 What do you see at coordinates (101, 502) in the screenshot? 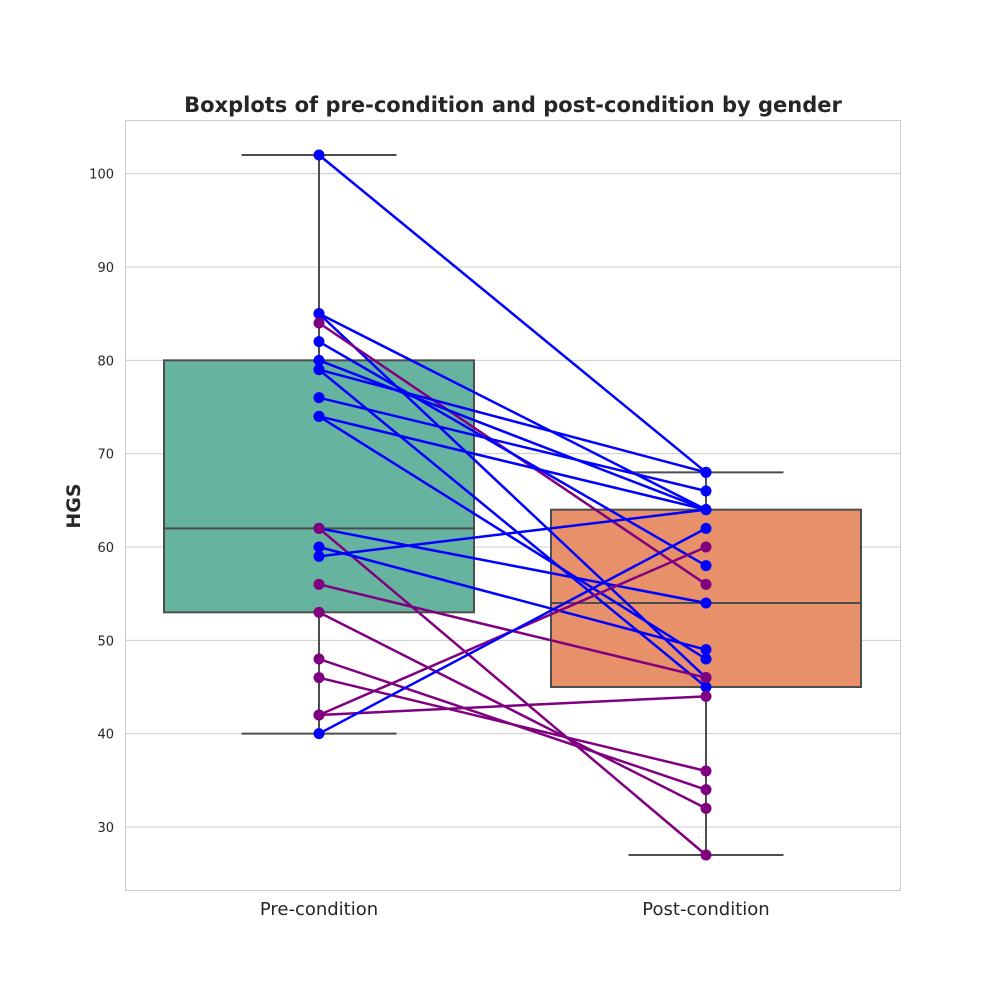
I see `y-tick-labels: 30 40 50 60 70 80 90 100` at bounding box center [101, 502].